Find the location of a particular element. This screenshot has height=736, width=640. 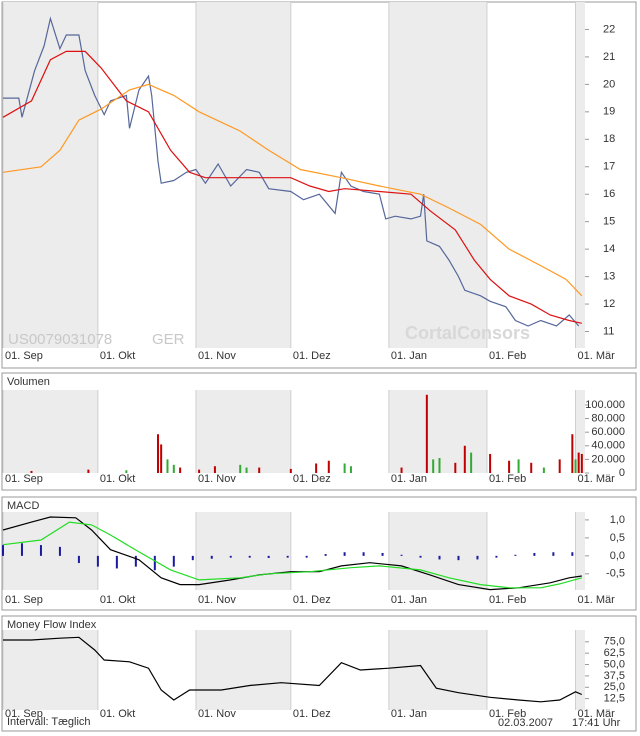

y-tick-label: 13 is located at coordinates (609, 277).